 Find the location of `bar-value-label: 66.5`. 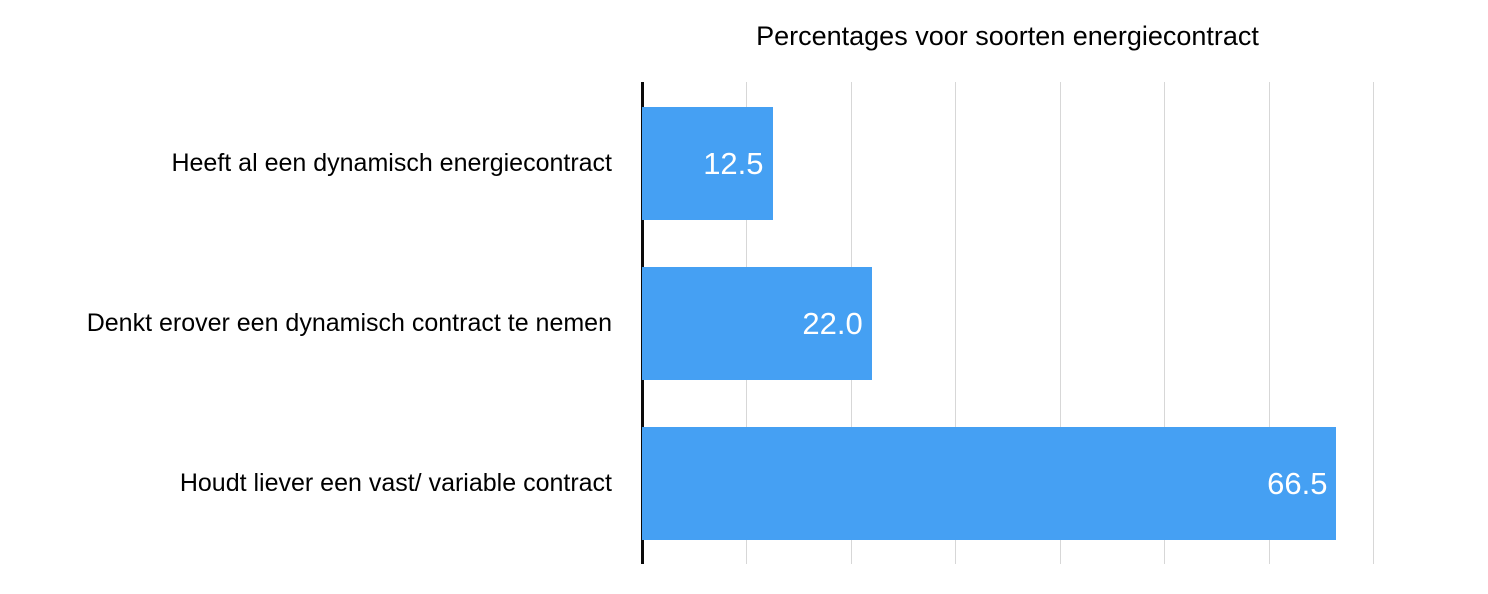

bar-value-label: 66.5 is located at coordinates (1297, 483).